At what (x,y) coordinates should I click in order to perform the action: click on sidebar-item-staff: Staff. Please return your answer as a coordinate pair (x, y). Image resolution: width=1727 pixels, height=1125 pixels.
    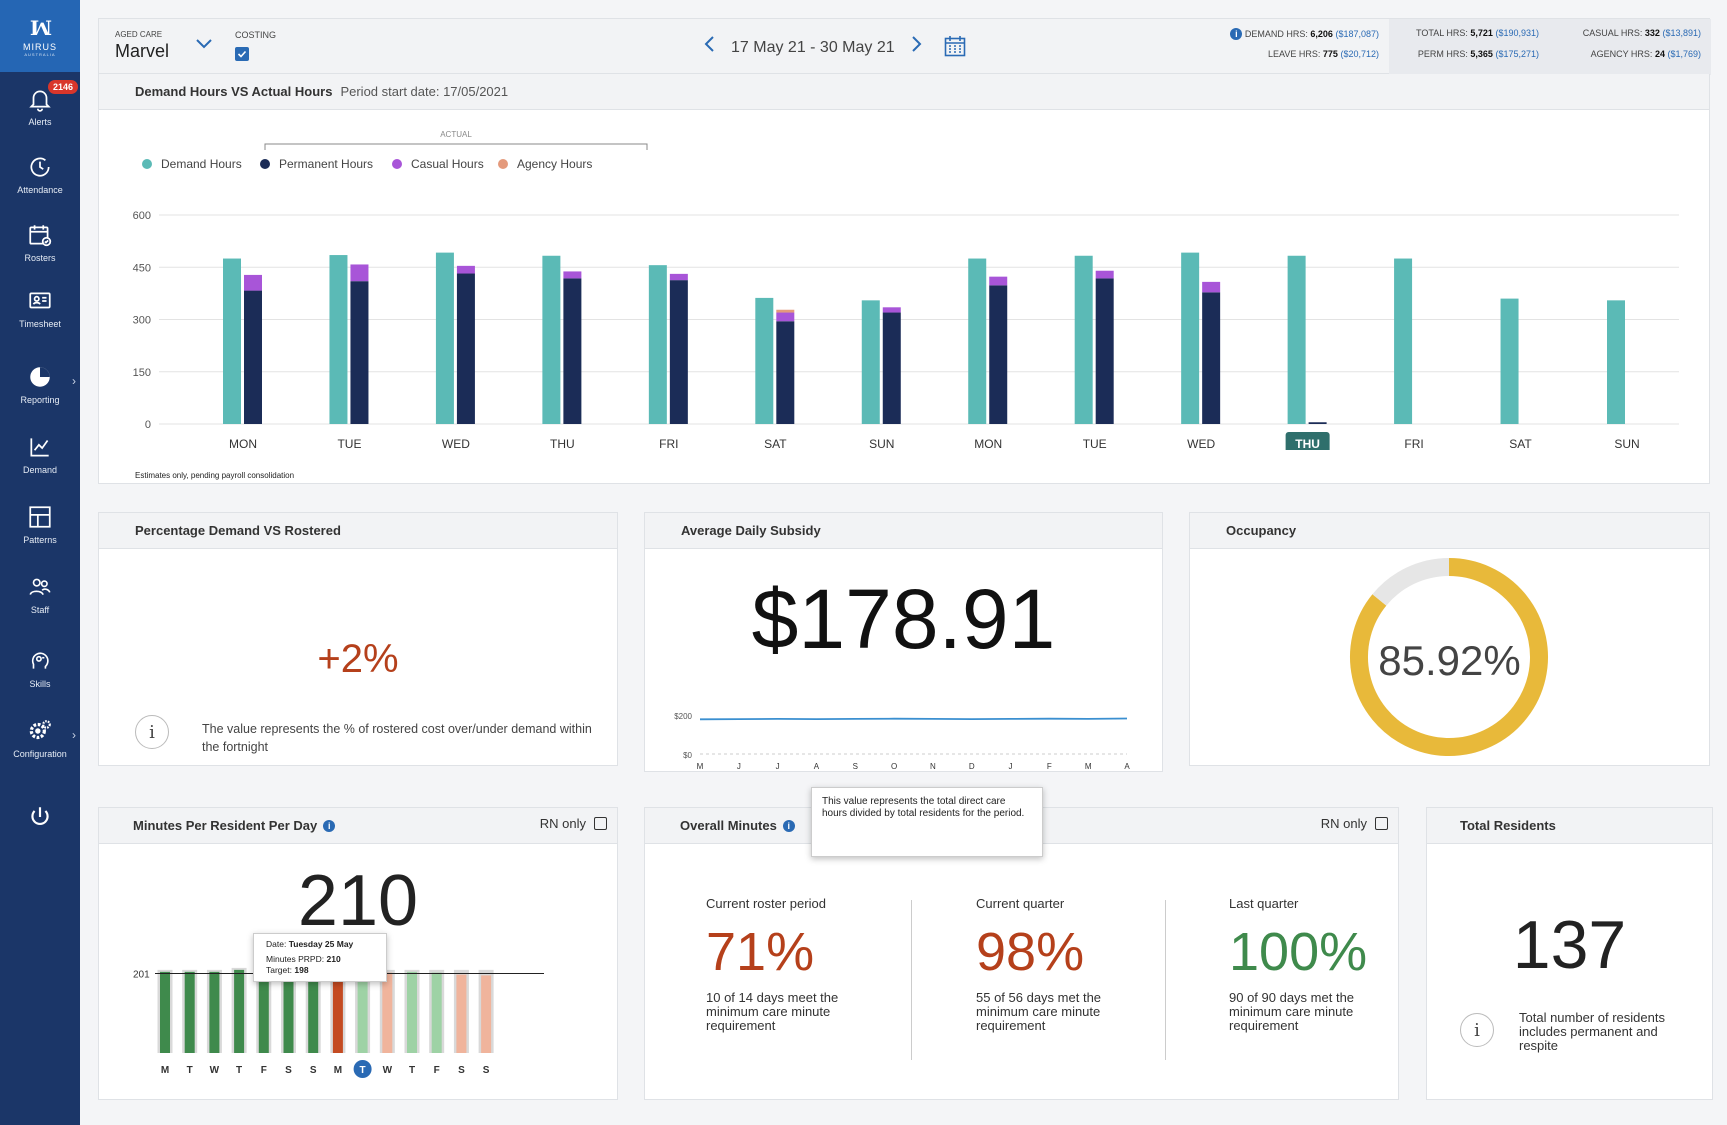
    Looking at the image, I should click on (40, 594).